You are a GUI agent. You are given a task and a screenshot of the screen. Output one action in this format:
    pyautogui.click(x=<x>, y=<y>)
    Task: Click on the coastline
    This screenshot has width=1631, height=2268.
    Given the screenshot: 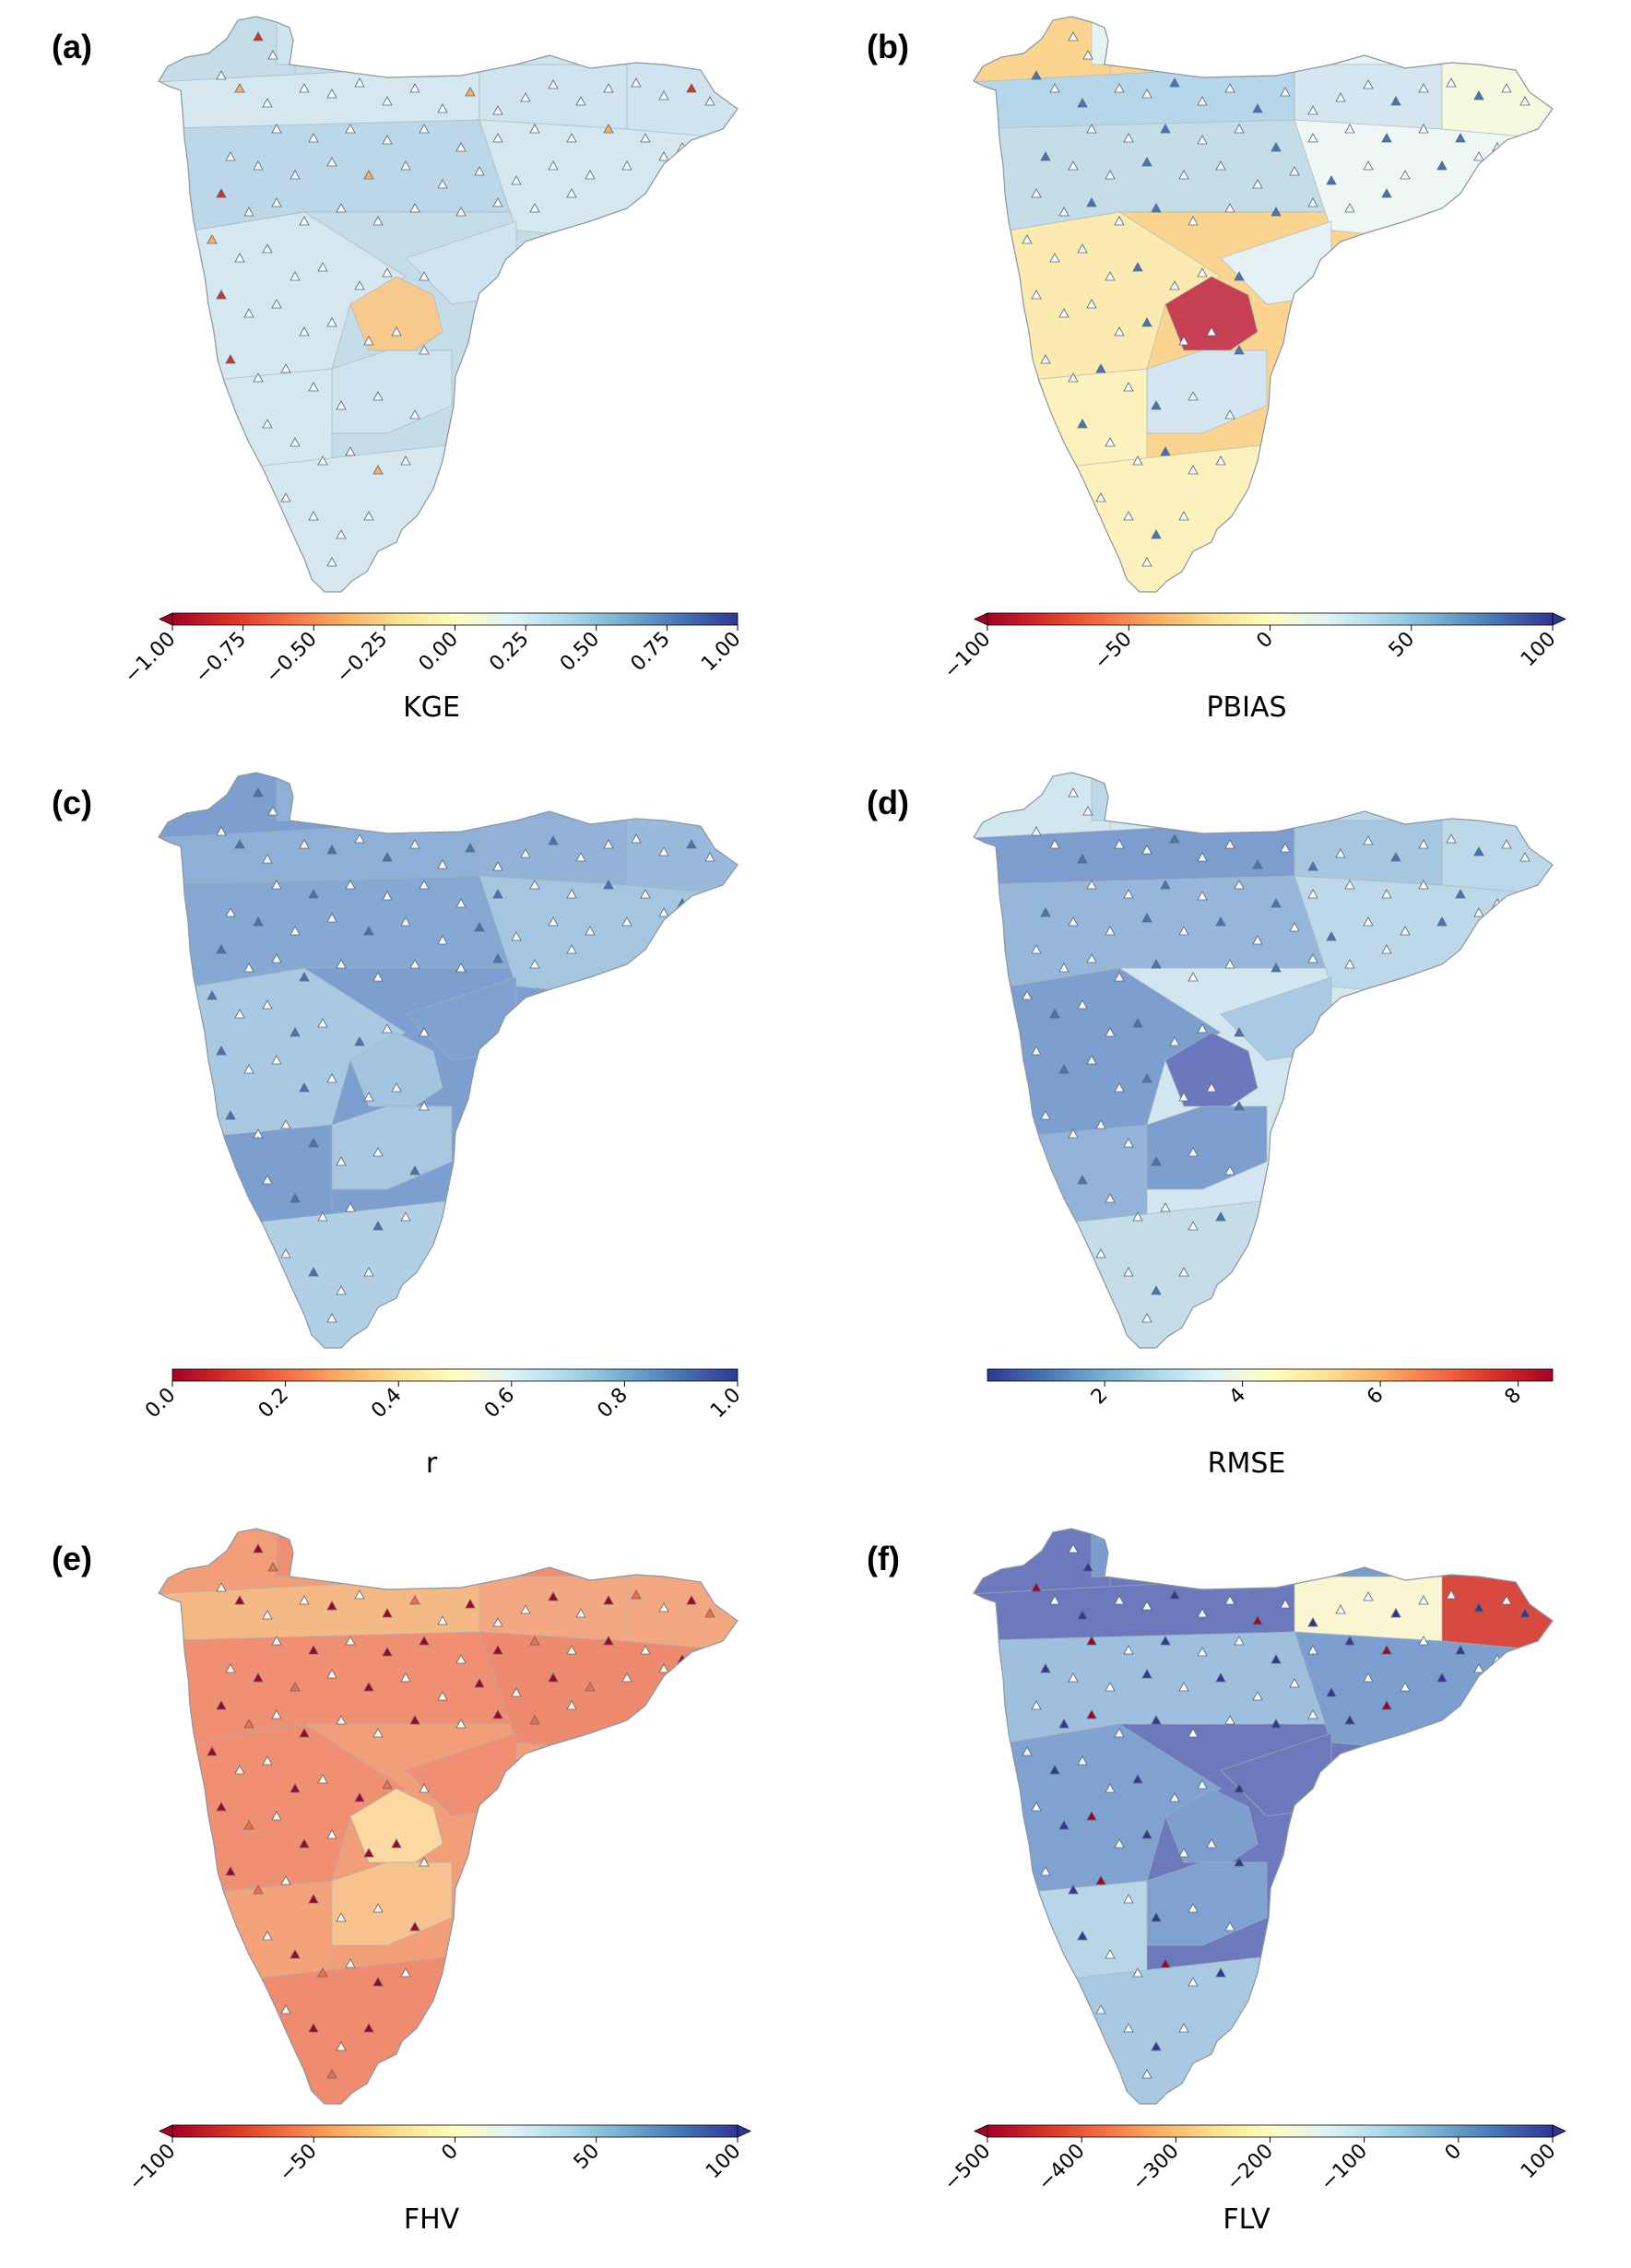 What is the action you would take?
    pyautogui.click(x=1263, y=304)
    